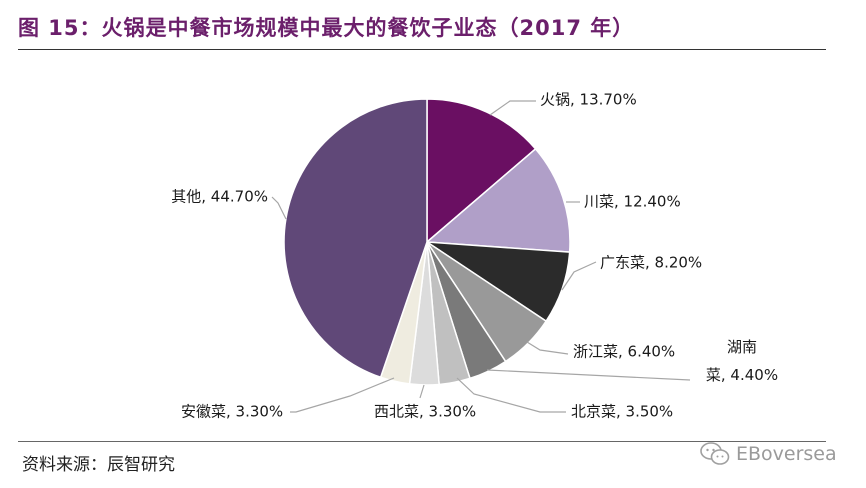 This screenshot has height=488, width=866. I want to click on source-note: 资料来源：辰智研究, so click(98, 465).